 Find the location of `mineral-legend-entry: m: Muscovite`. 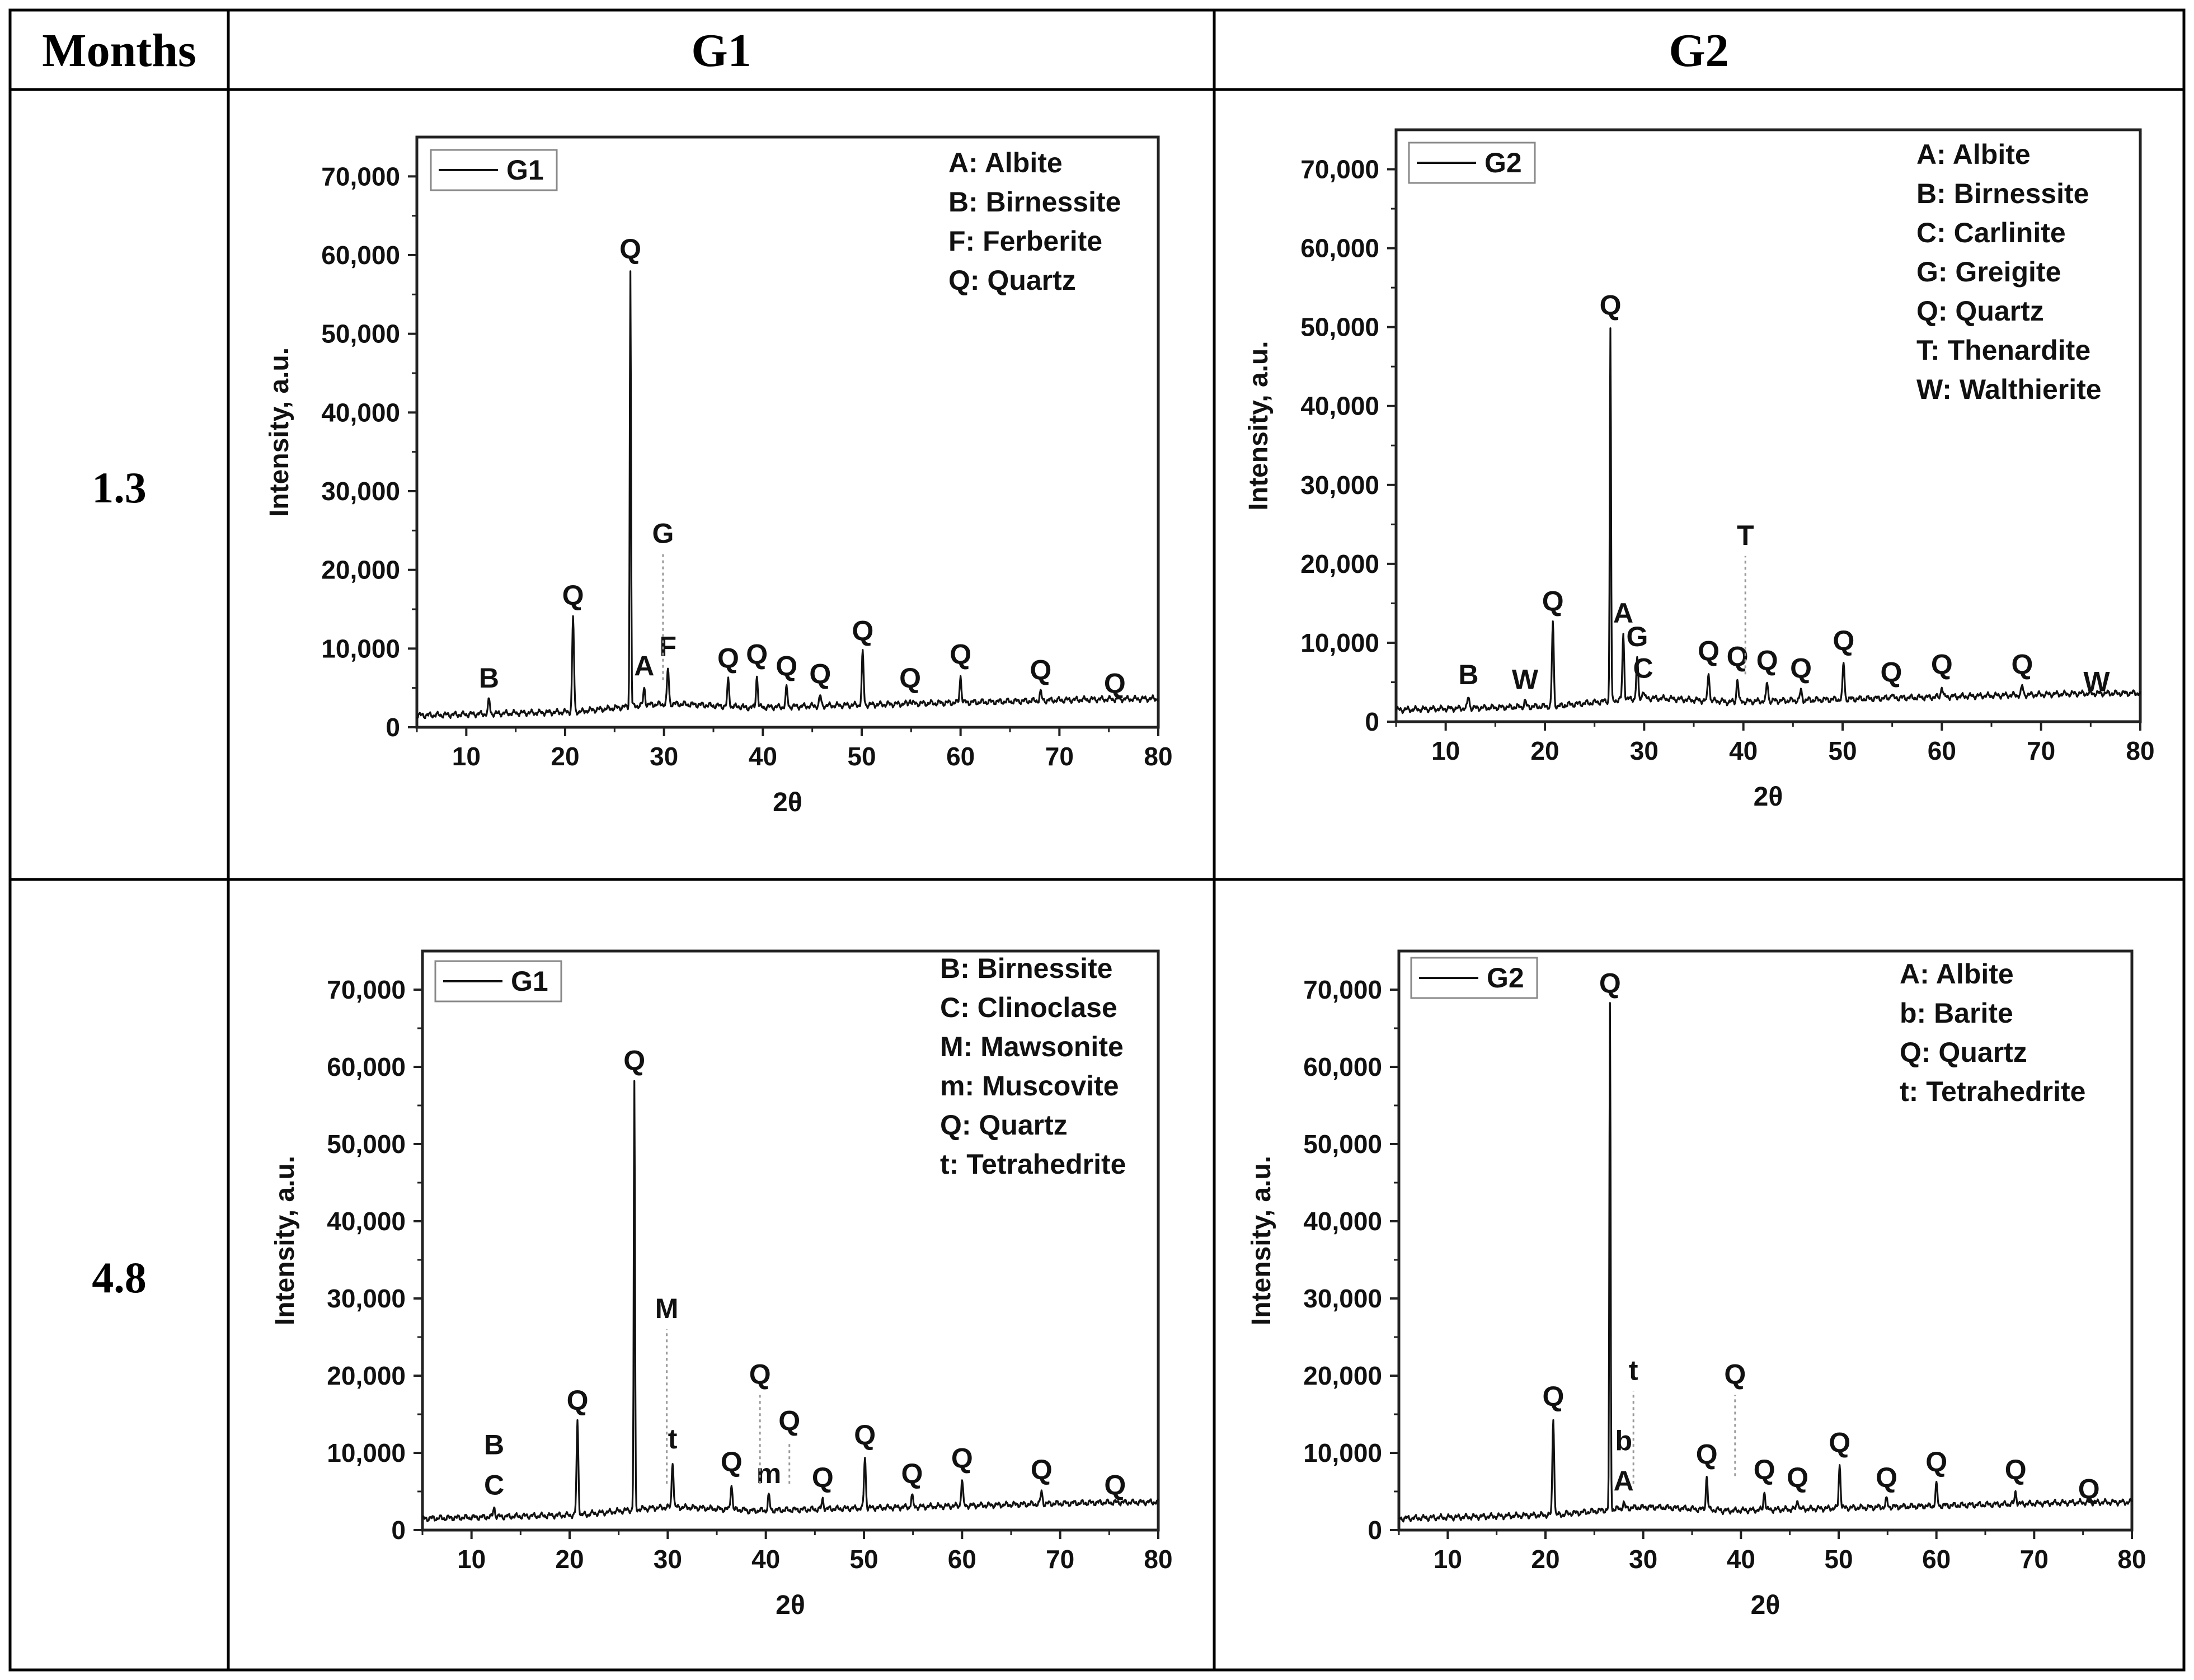

mineral-legend-entry: m: Muscovite is located at coordinates (1029, 1086).